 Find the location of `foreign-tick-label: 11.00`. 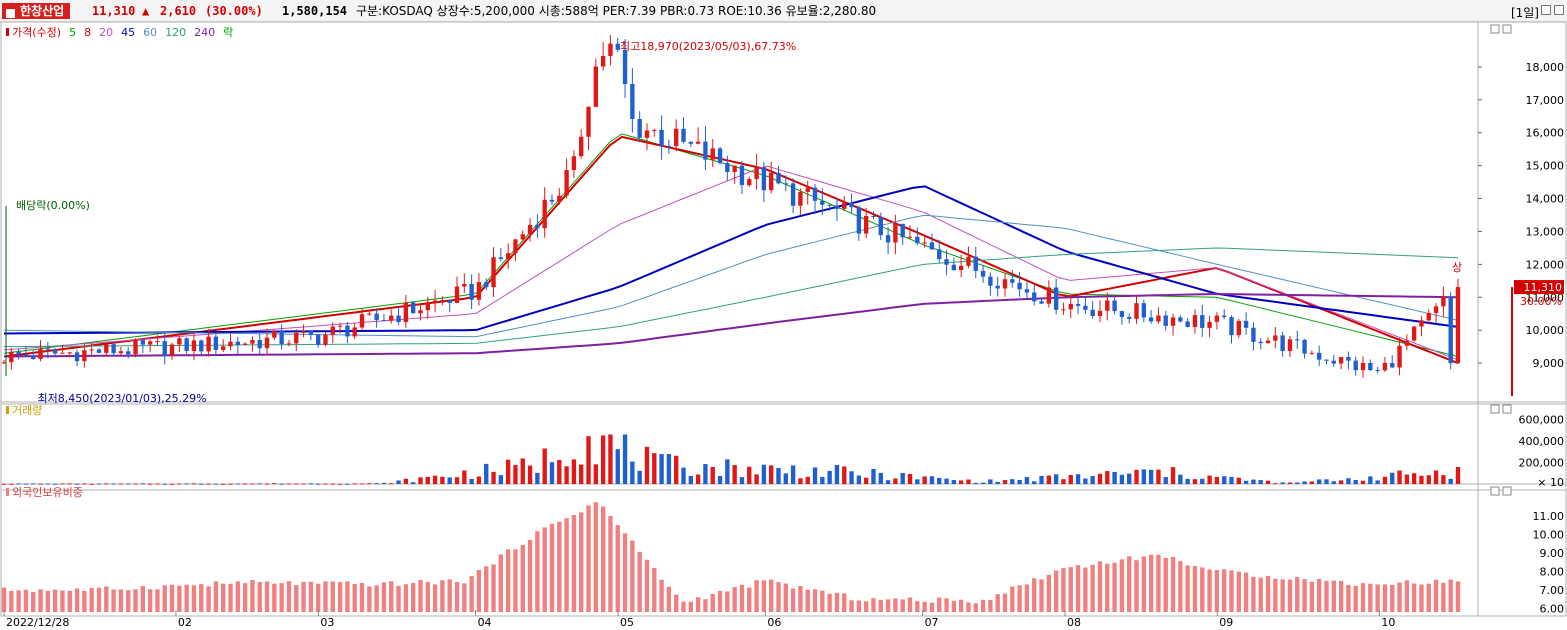

foreign-tick-label: 11.00 is located at coordinates (1549, 516).